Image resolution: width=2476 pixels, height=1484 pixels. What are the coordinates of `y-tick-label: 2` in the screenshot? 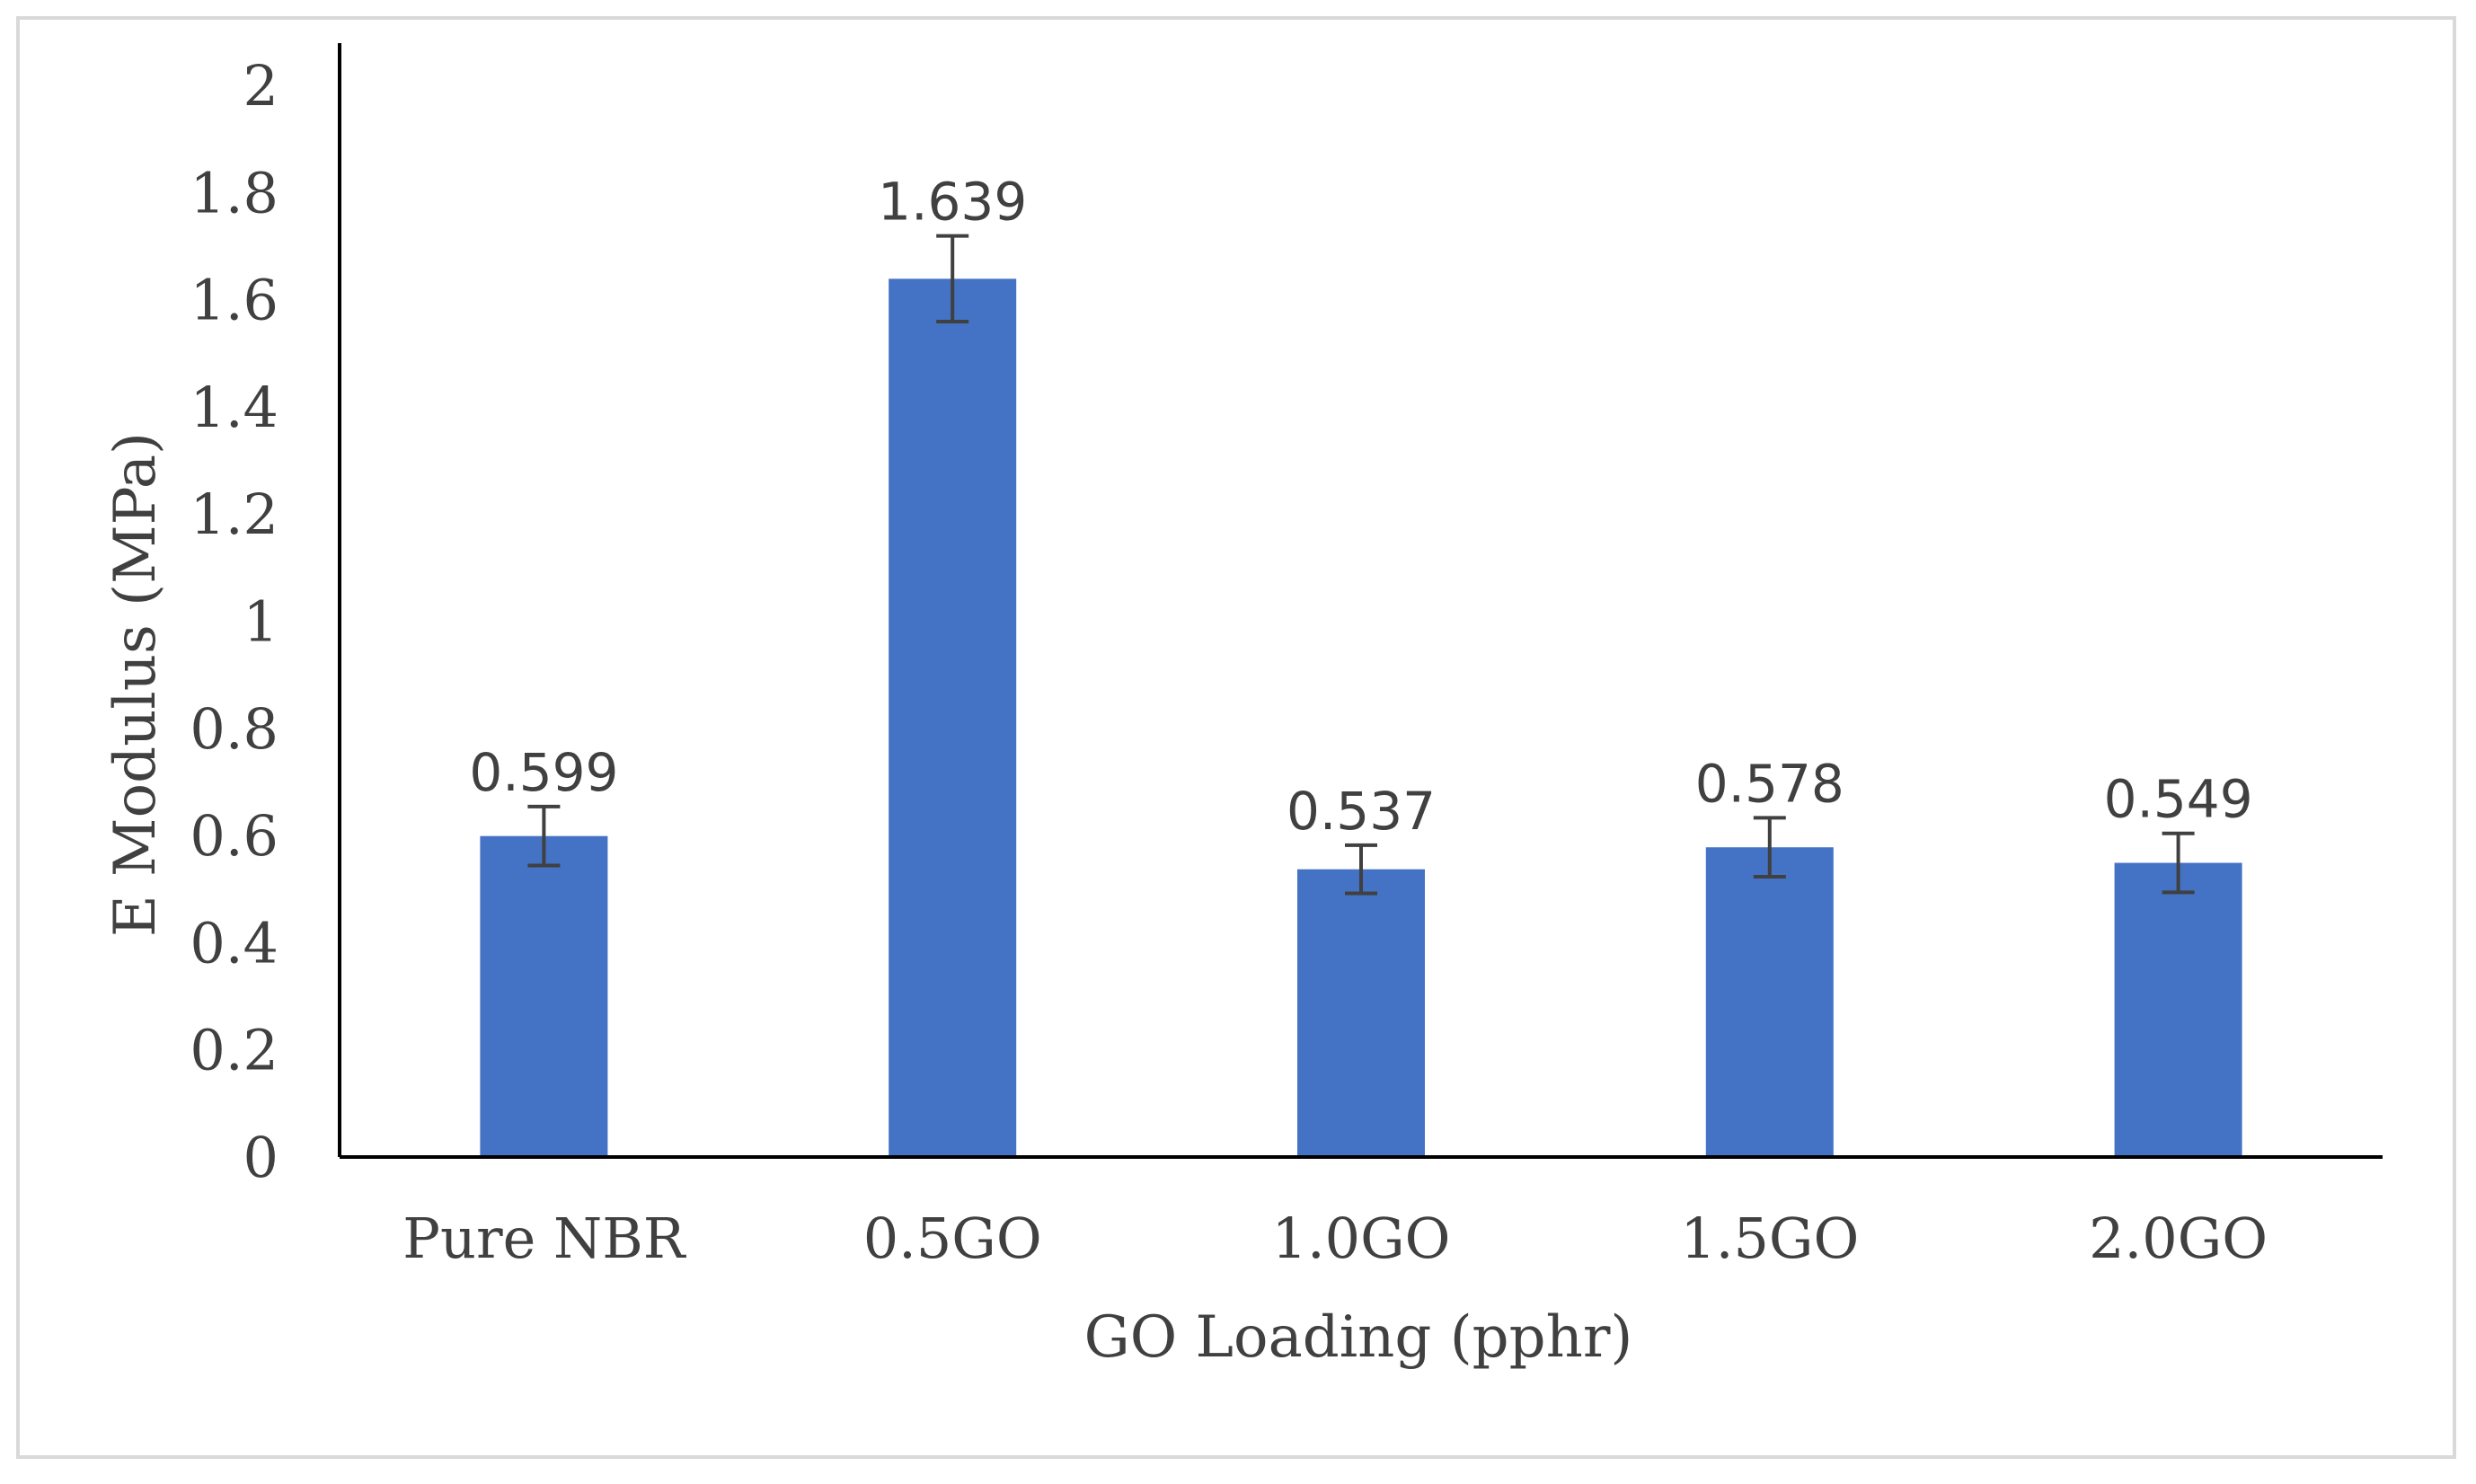 It's located at (261, 86).